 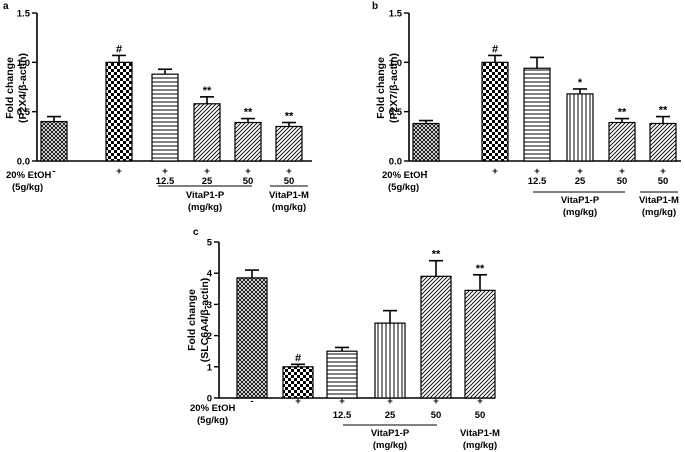 I want to click on panel-a-dose-label: 25, so click(x=207, y=181).